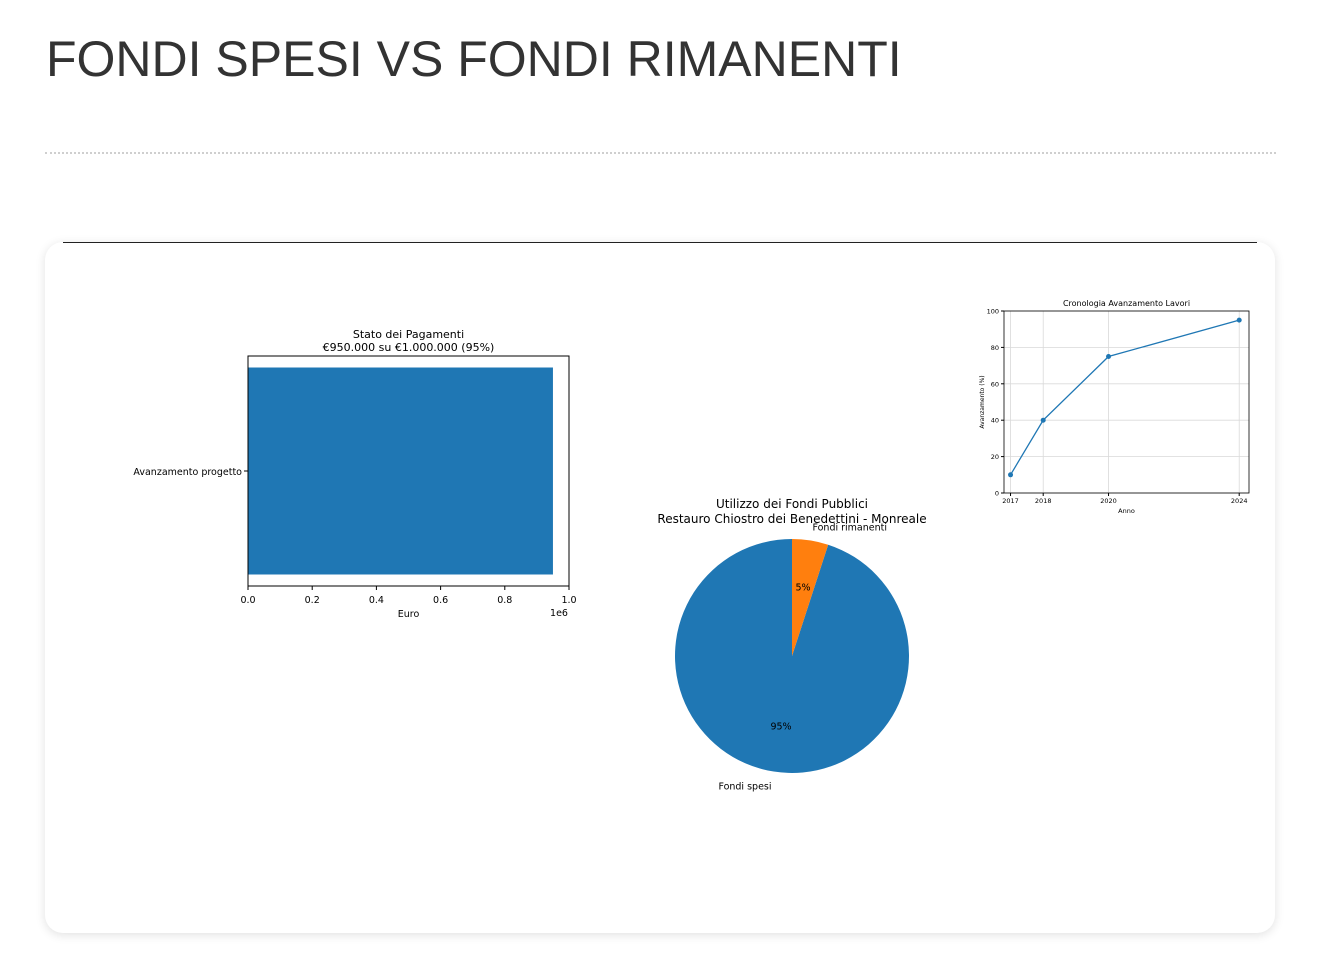  I want to click on line-xtick-label: 2017, so click(1010, 501).